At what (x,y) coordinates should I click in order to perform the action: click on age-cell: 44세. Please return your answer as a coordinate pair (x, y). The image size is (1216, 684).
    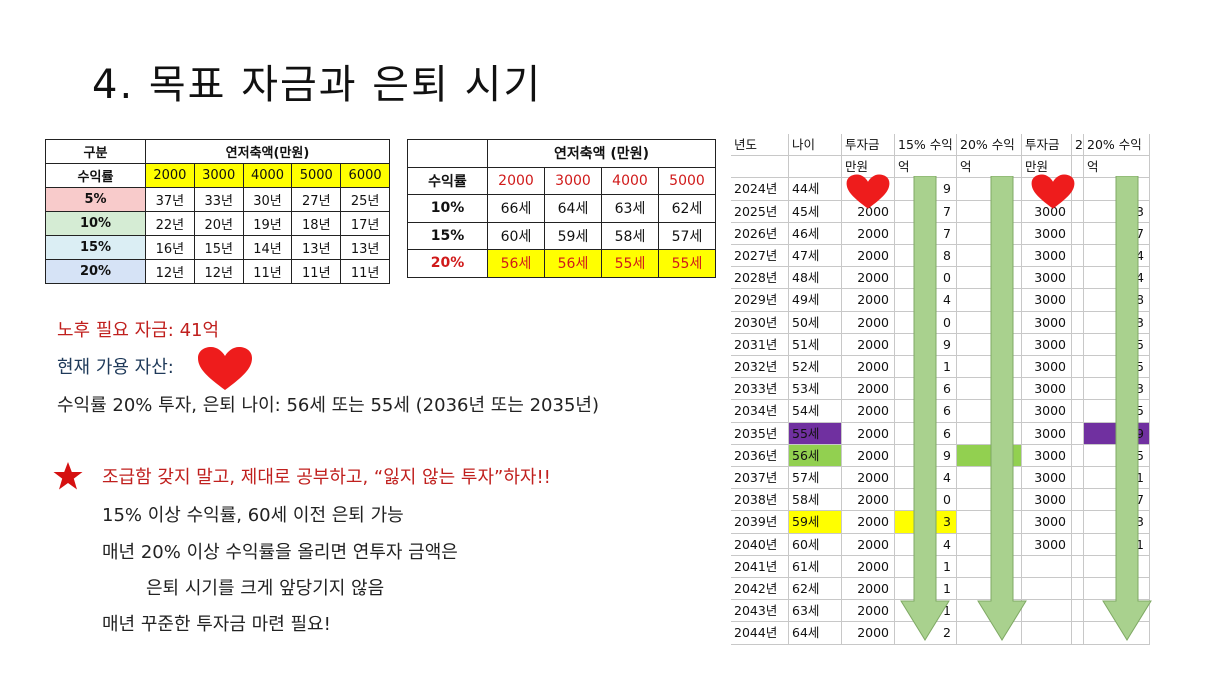
    Looking at the image, I should click on (815, 189).